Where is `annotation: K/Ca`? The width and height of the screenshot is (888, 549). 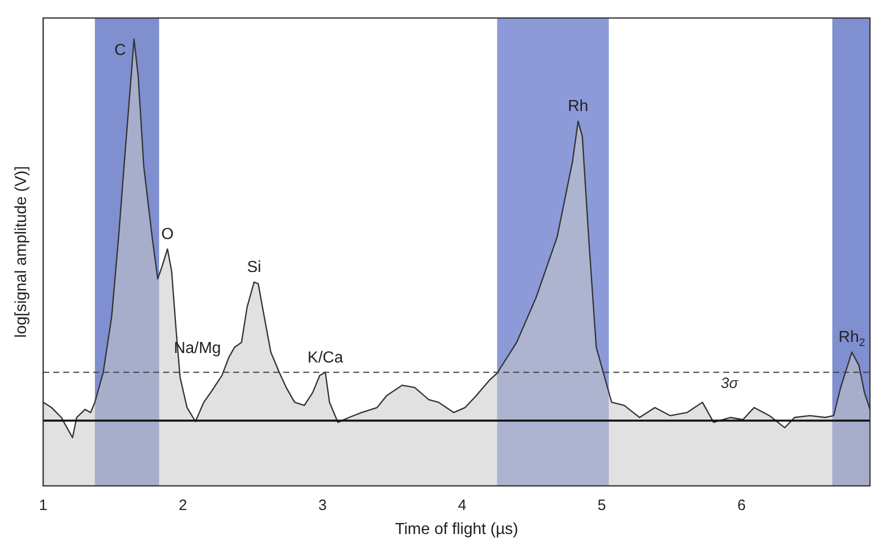 annotation: K/Ca is located at coordinates (326, 357).